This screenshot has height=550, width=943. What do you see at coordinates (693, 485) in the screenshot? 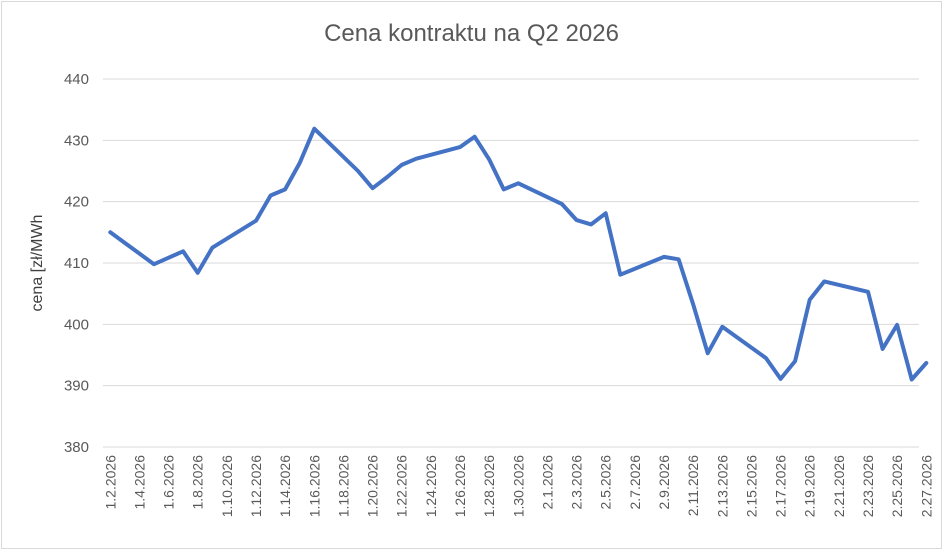
I see `x-tick-label: 2.11.2026` at bounding box center [693, 485].